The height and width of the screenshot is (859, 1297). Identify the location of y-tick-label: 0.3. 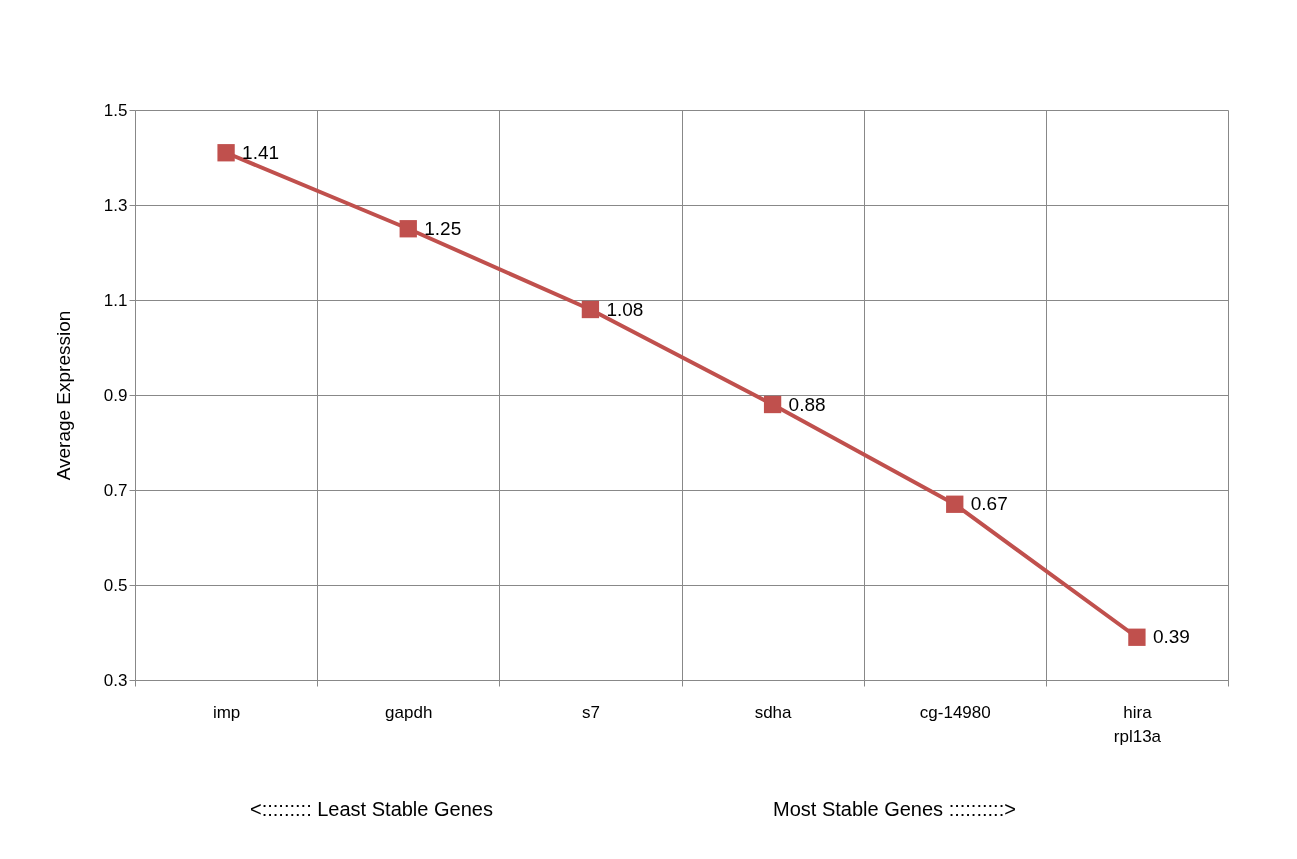
(115, 680).